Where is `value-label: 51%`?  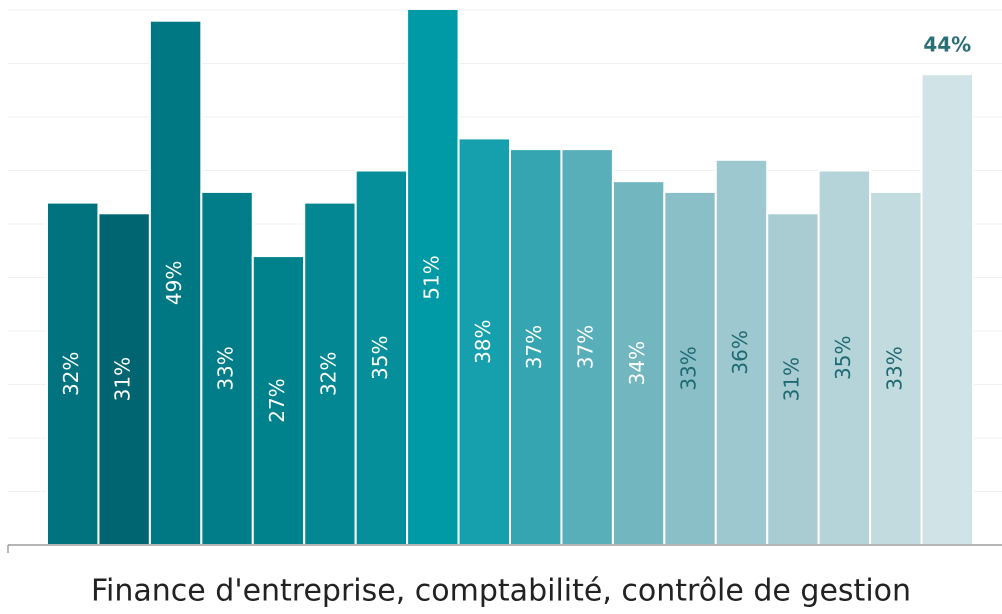 value-label: 51% is located at coordinates (431, 277).